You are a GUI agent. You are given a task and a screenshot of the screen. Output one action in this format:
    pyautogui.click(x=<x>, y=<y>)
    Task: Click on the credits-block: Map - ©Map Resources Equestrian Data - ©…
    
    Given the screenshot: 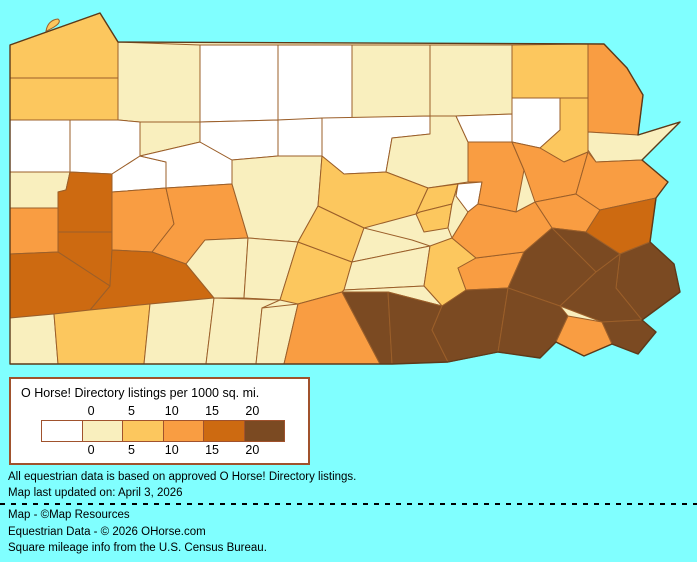 What is the action you would take?
    pyautogui.click(x=137, y=532)
    